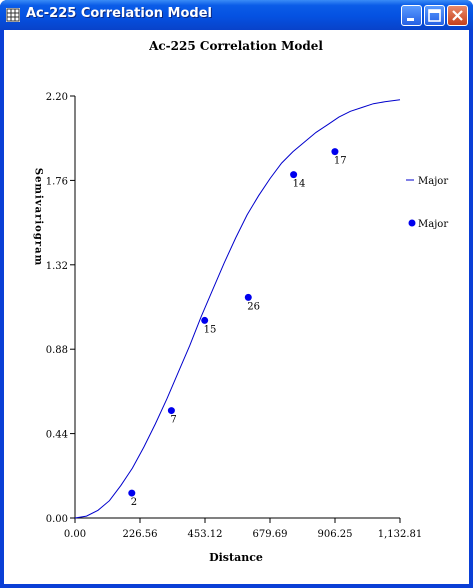 Image resolution: width=473 pixels, height=588 pixels. Describe the element at coordinates (412, 223) in the screenshot. I see `legend-point-swatch` at that location.